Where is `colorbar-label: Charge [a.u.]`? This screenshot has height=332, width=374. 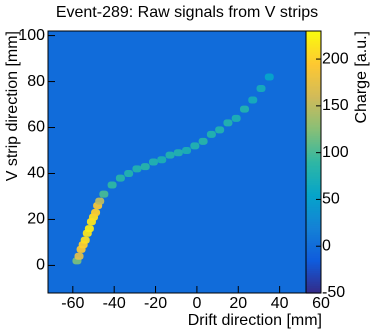 colorbar-label: Charge [a.u.] is located at coordinates (361, 77).